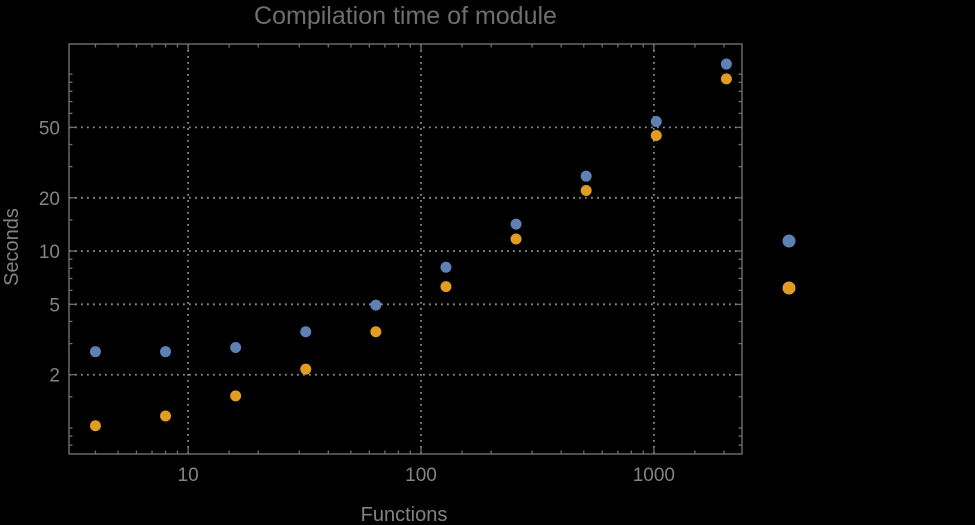  What do you see at coordinates (654, 475) in the screenshot?
I see `x-tick-label: 1000` at bounding box center [654, 475].